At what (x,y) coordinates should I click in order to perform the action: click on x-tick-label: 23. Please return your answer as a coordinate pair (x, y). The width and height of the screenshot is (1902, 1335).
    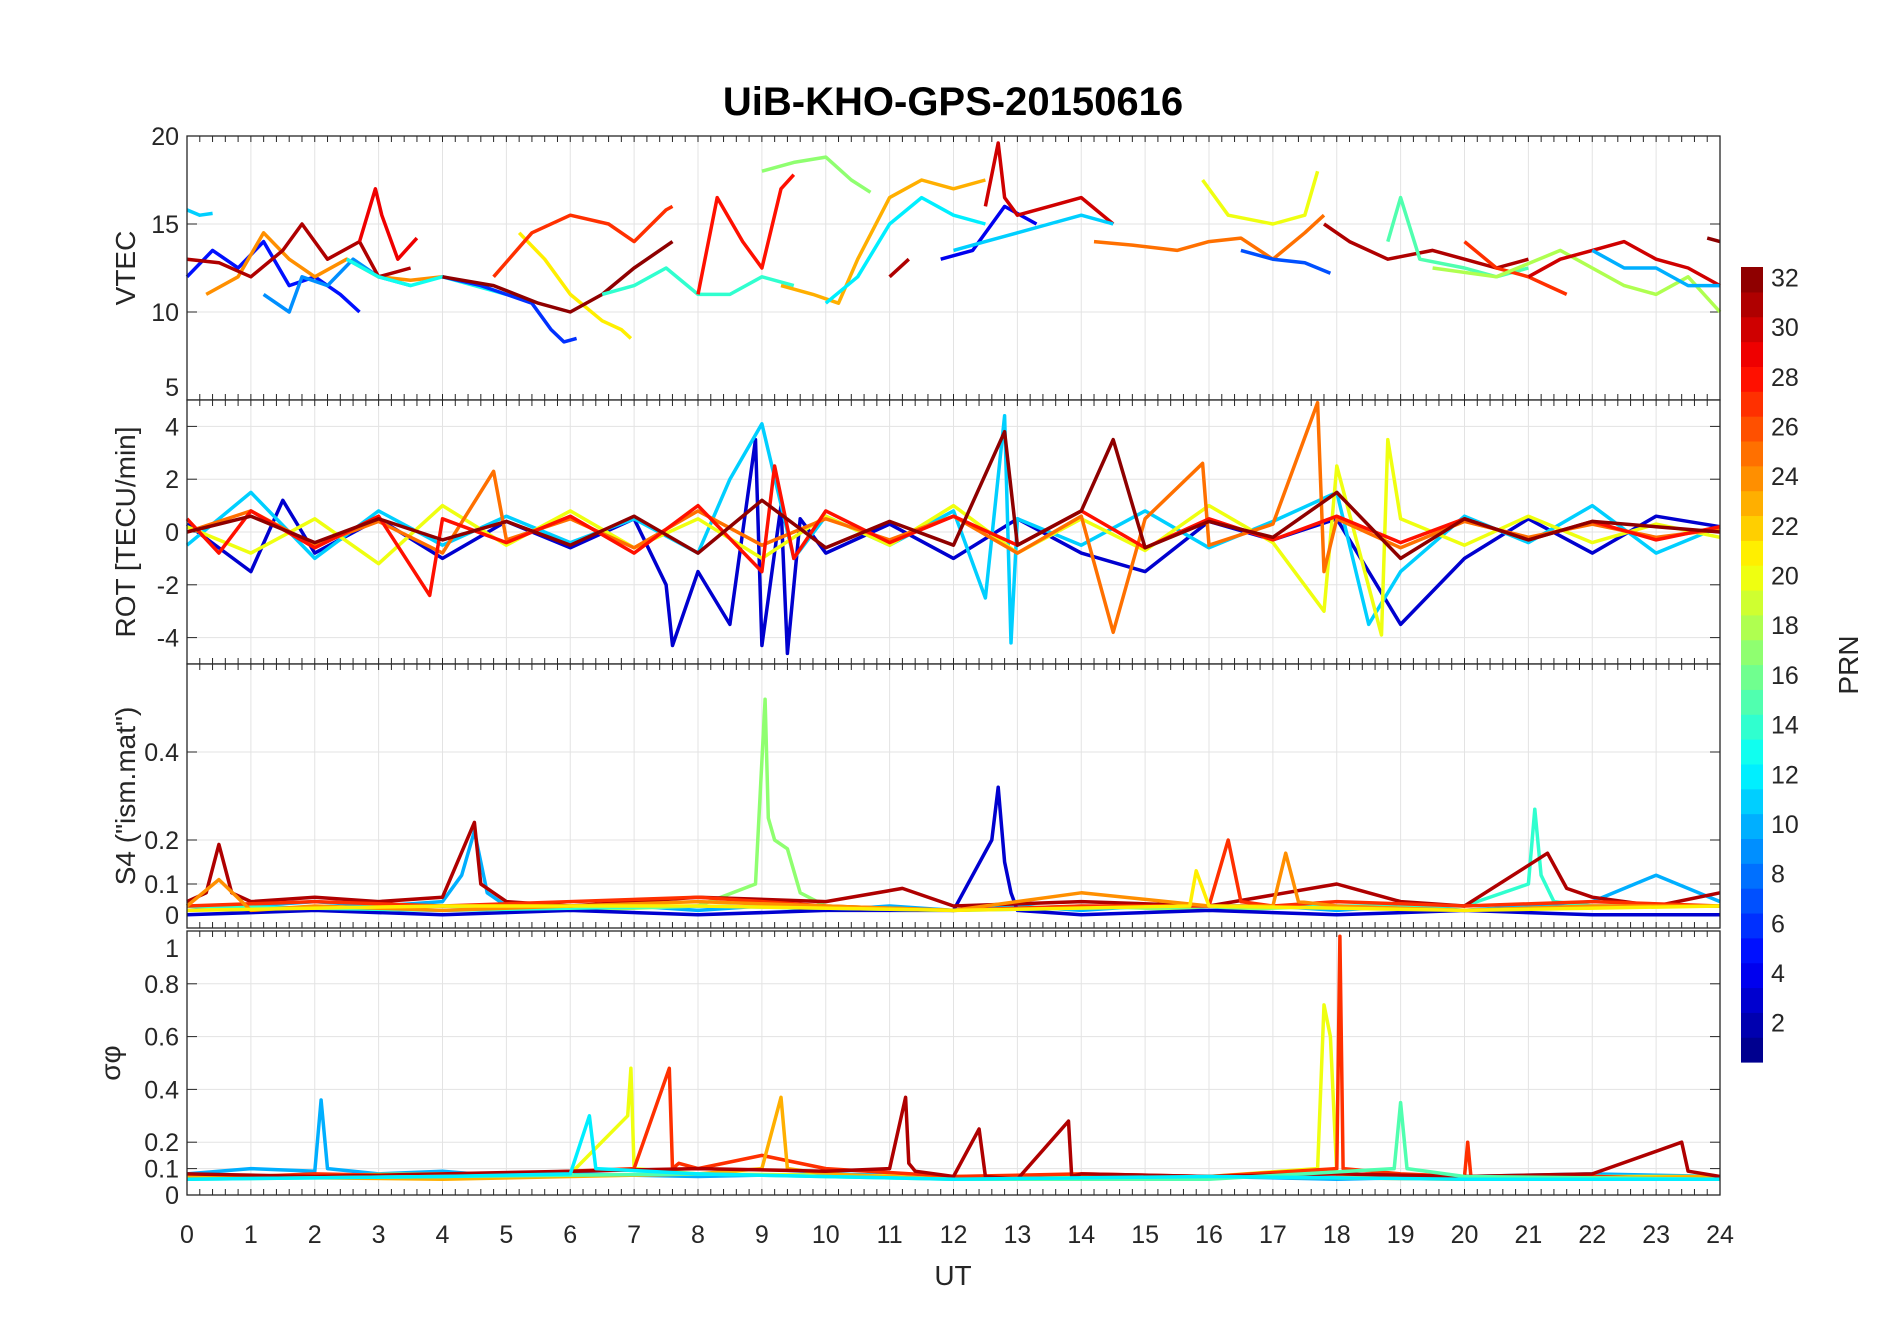
    Looking at the image, I should click on (1656, 1235).